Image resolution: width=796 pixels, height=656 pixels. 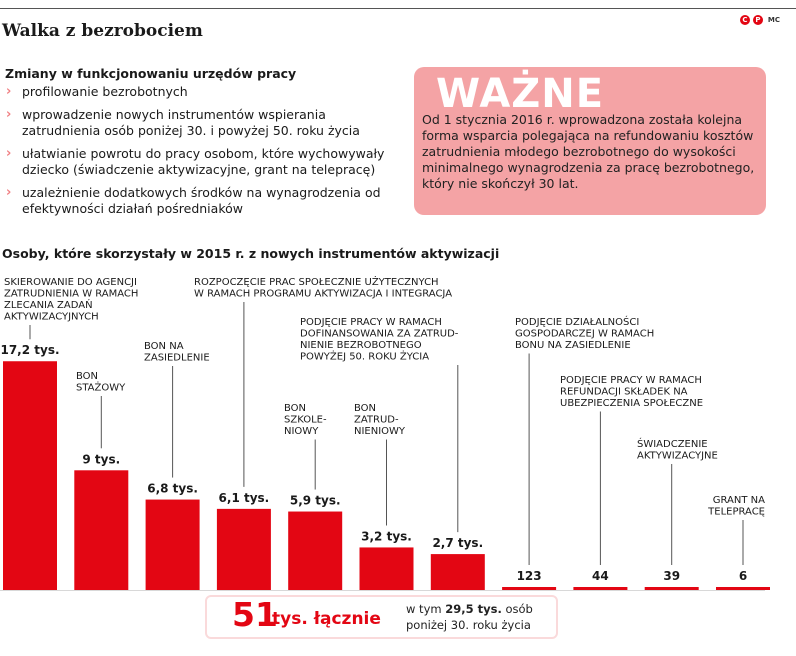 What do you see at coordinates (473, 609) in the screenshot?
I see `total-sub-bold: 29,5 tys.` at bounding box center [473, 609].